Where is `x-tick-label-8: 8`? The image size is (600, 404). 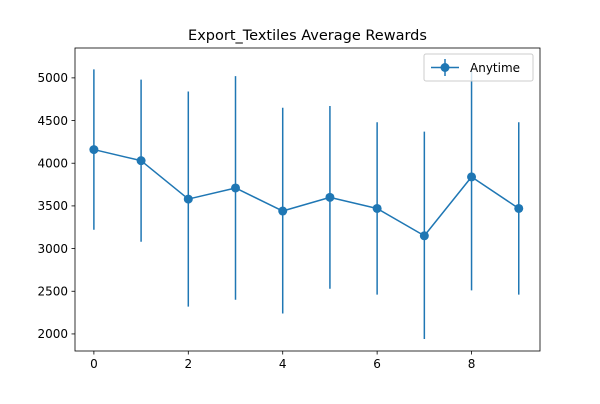 x-tick-label-8: 8 is located at coordinates (472, 364).